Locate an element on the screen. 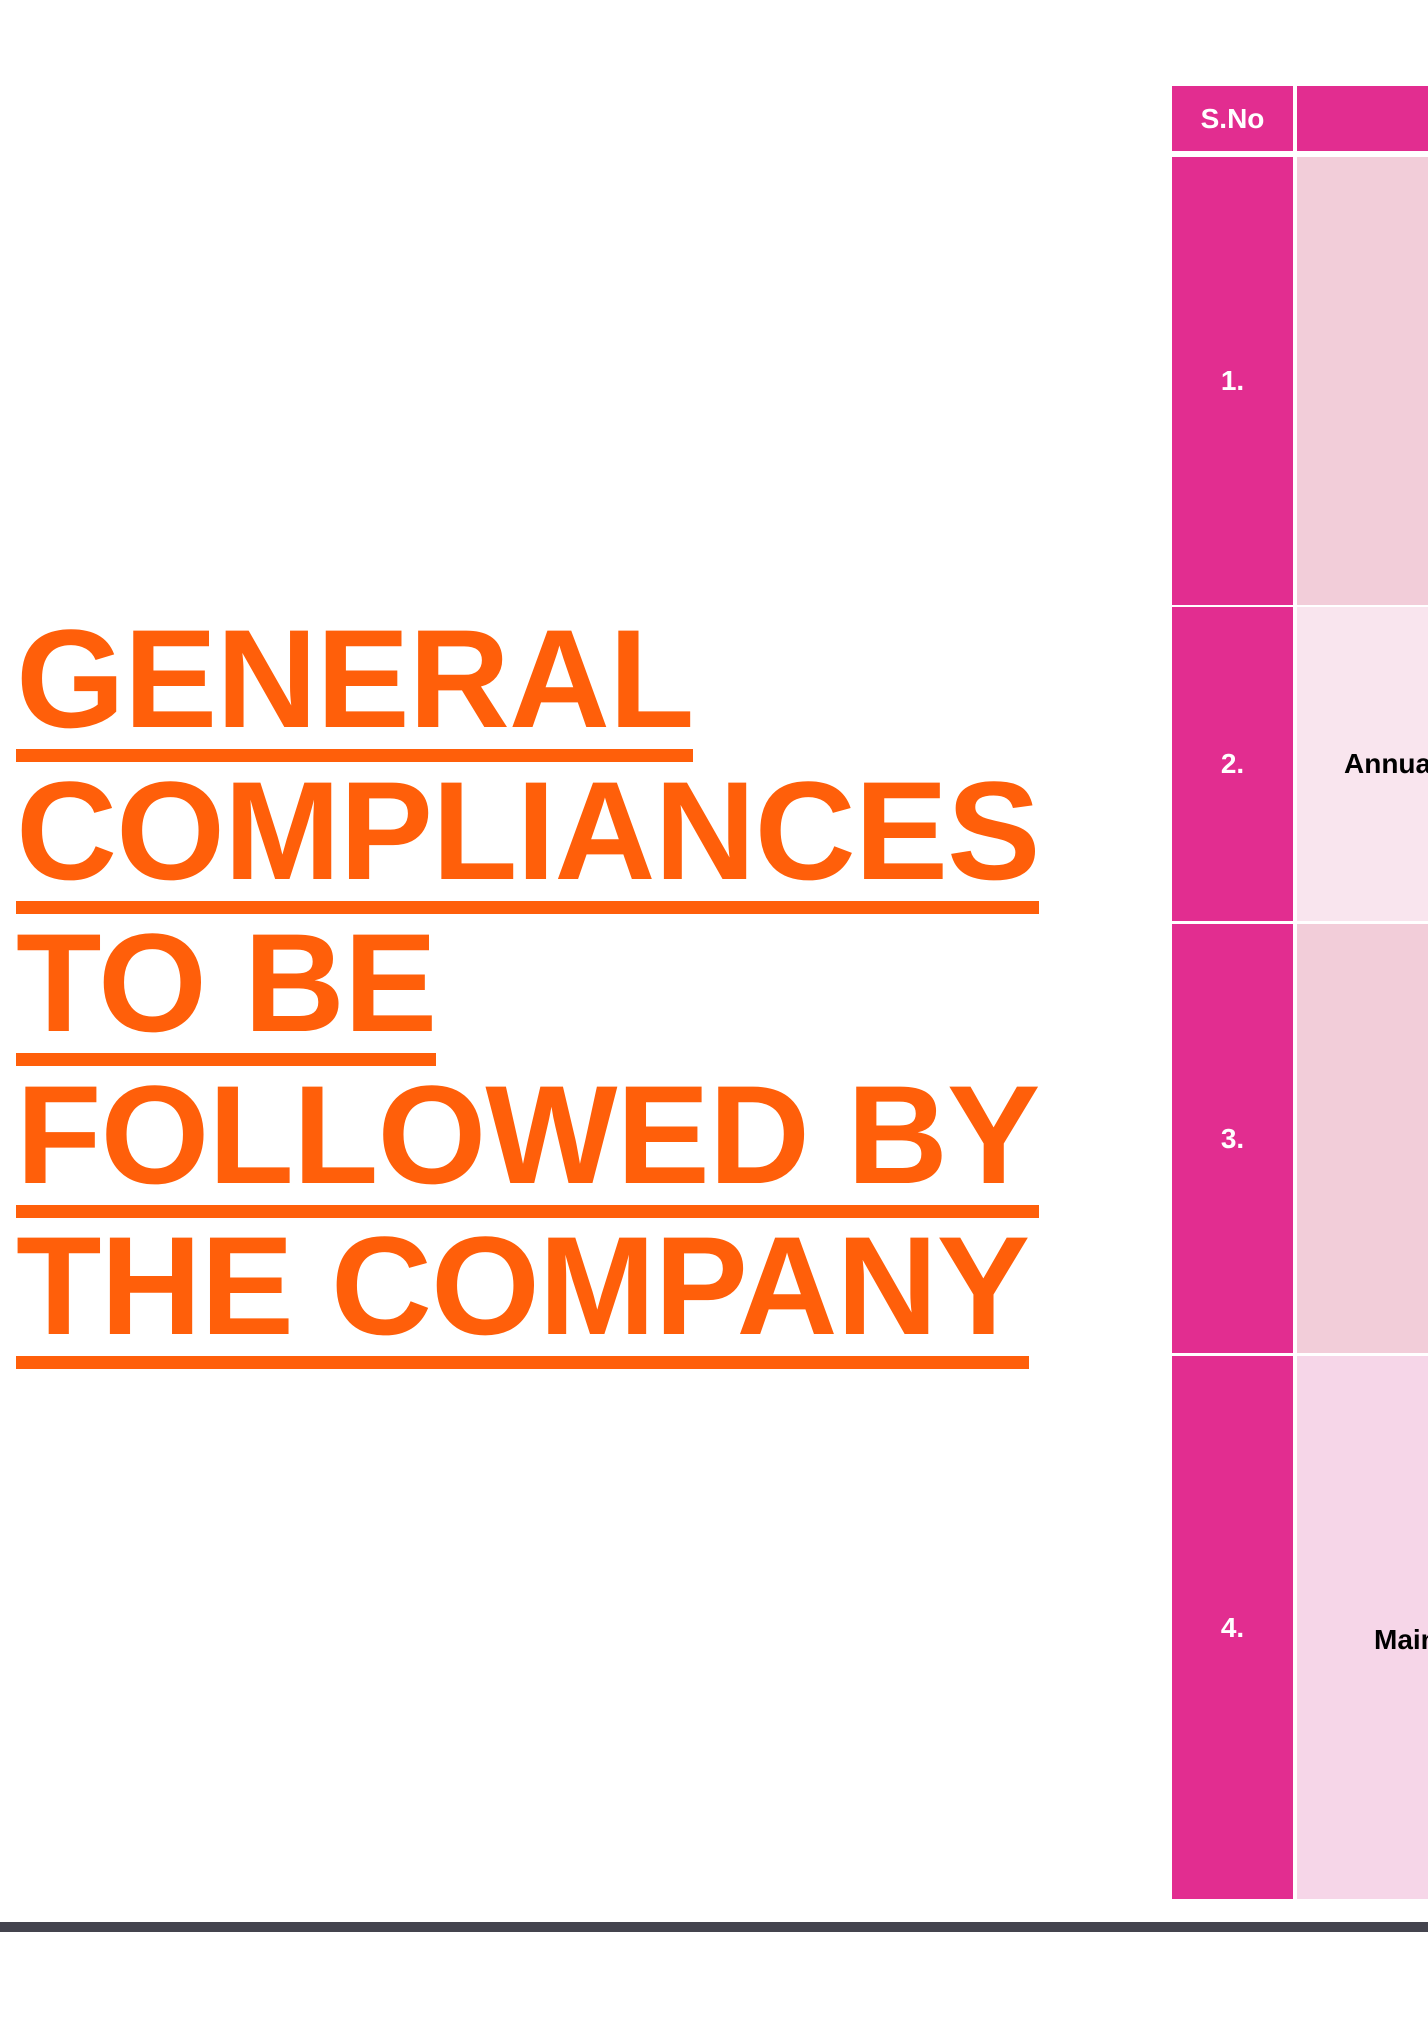  row-text: Main is located at coordinates (1401, 1639).